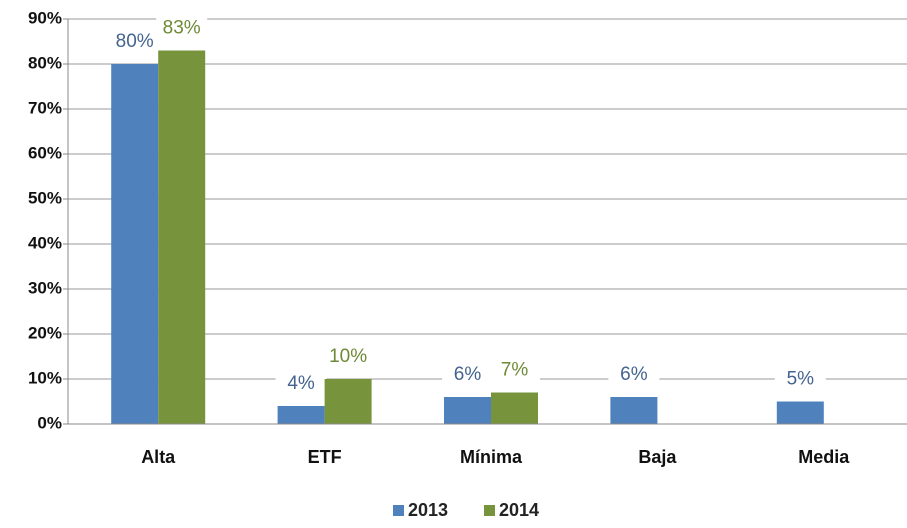  I want to click on x-tick-label: Alta, so click(158, 457).